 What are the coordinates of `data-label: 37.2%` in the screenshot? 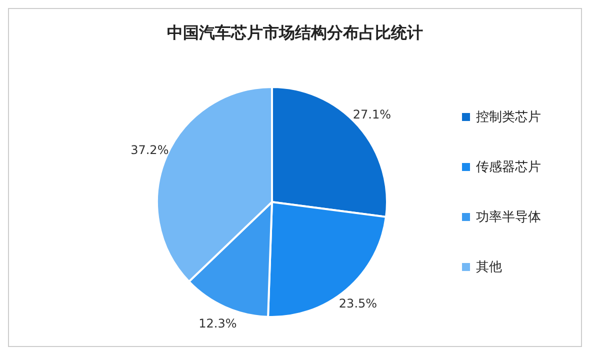 It's located at (149, 149).